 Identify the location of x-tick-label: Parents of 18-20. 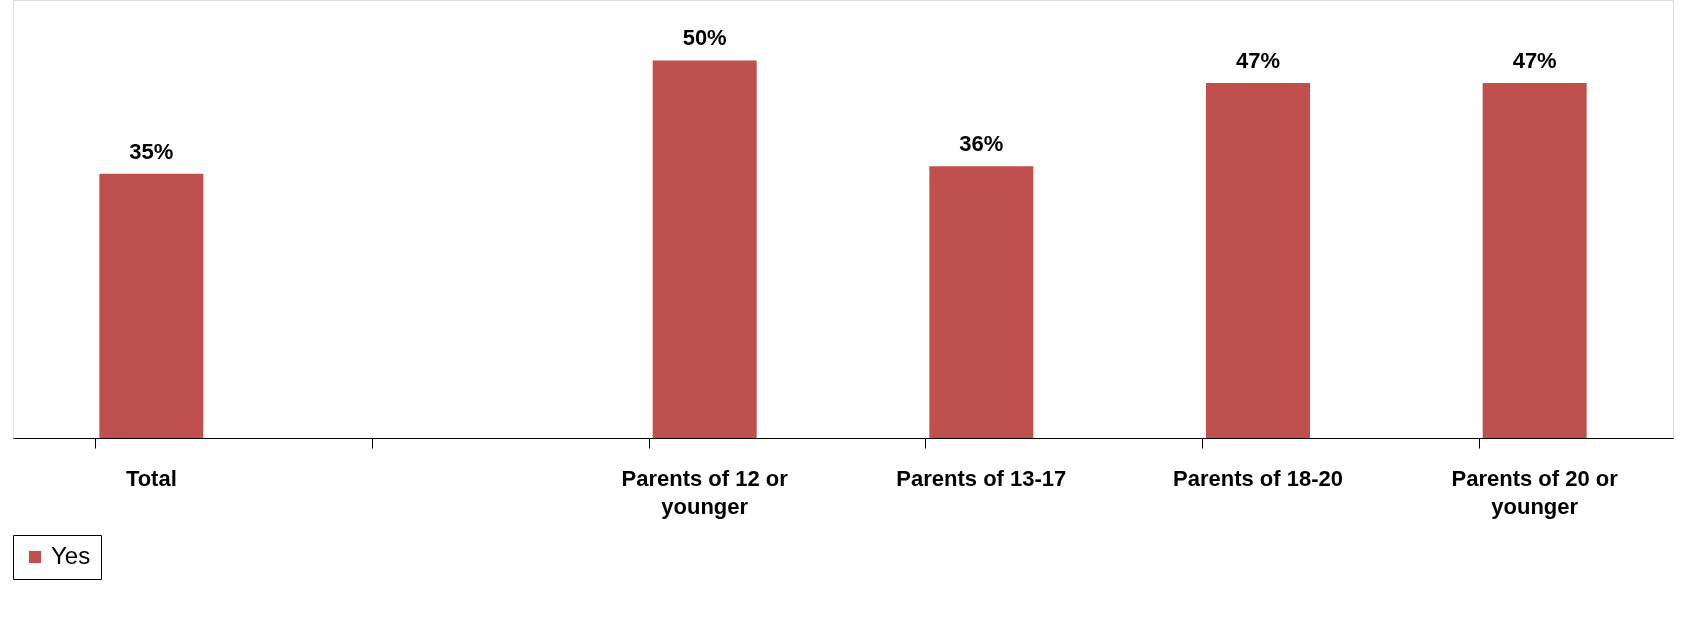
(1258, 478).